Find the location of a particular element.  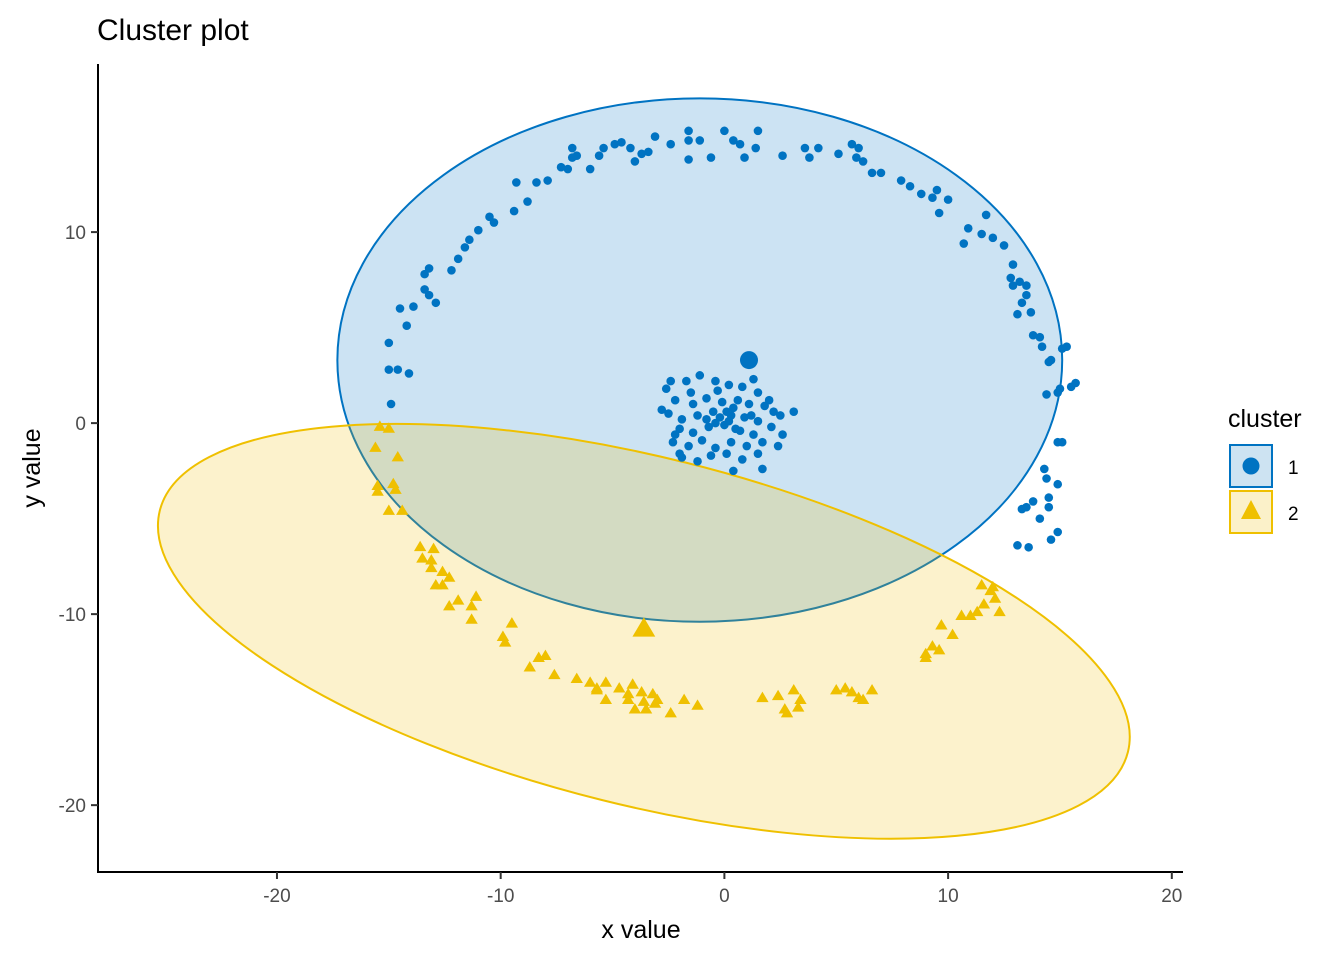

y-tick-label: -20 is located at coordinates (72, 806).